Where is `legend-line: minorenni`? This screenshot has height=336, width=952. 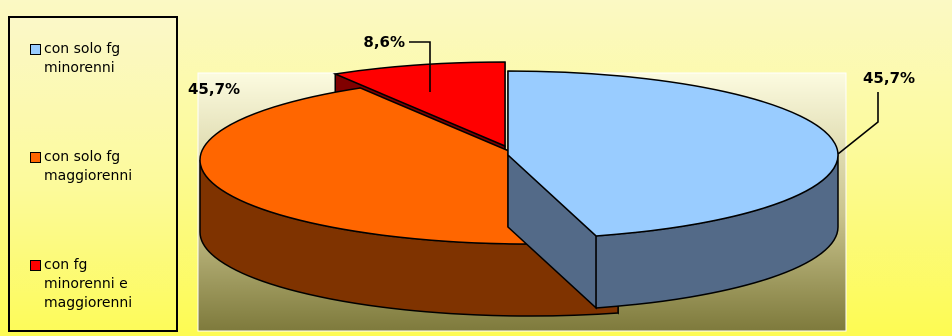
legend-line: minorenni is located at coordinates (79, 68).